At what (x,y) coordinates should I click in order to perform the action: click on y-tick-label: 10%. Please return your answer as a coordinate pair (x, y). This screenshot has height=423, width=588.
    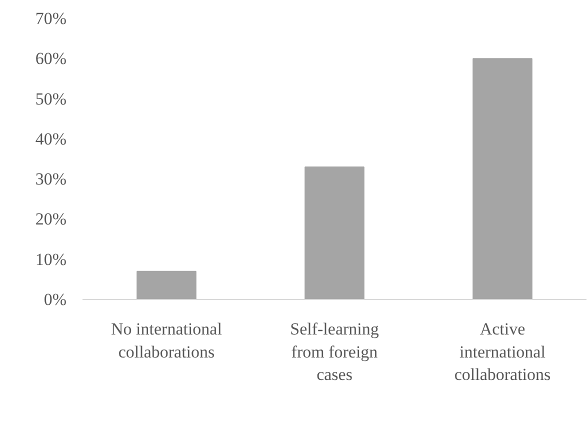
    Looking at the image, I should click on (51, 259).